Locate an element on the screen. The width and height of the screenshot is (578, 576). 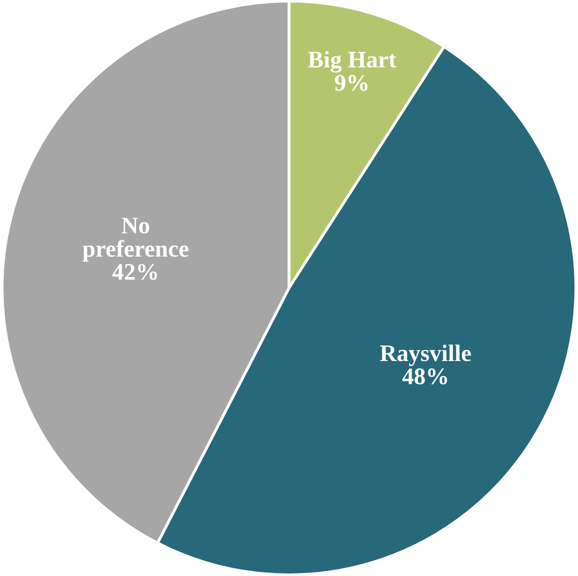
data-label: 48% is located at coordinates (425, 376).